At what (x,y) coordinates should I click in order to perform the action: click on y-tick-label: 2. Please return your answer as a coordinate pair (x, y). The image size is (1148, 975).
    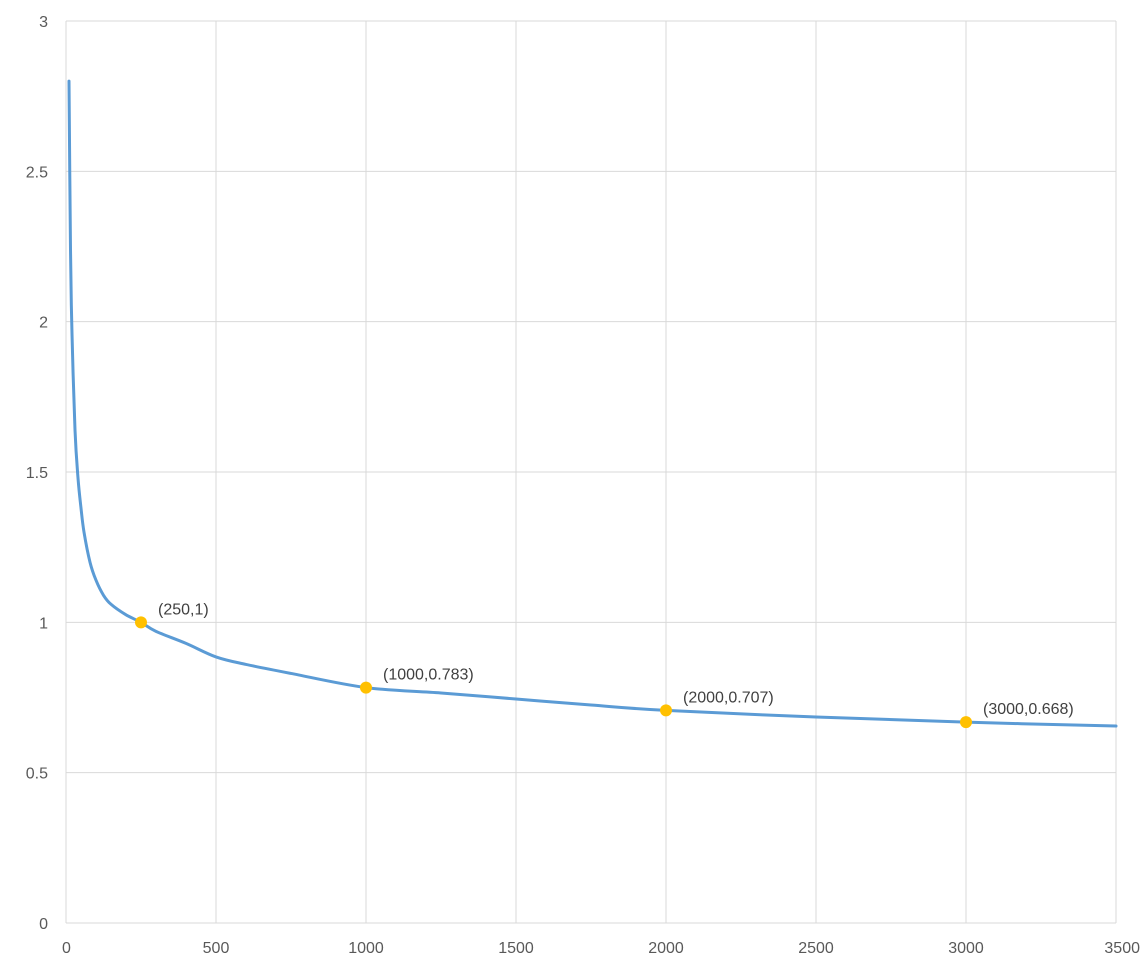
    Looking at the image, I should click on (43, 323).